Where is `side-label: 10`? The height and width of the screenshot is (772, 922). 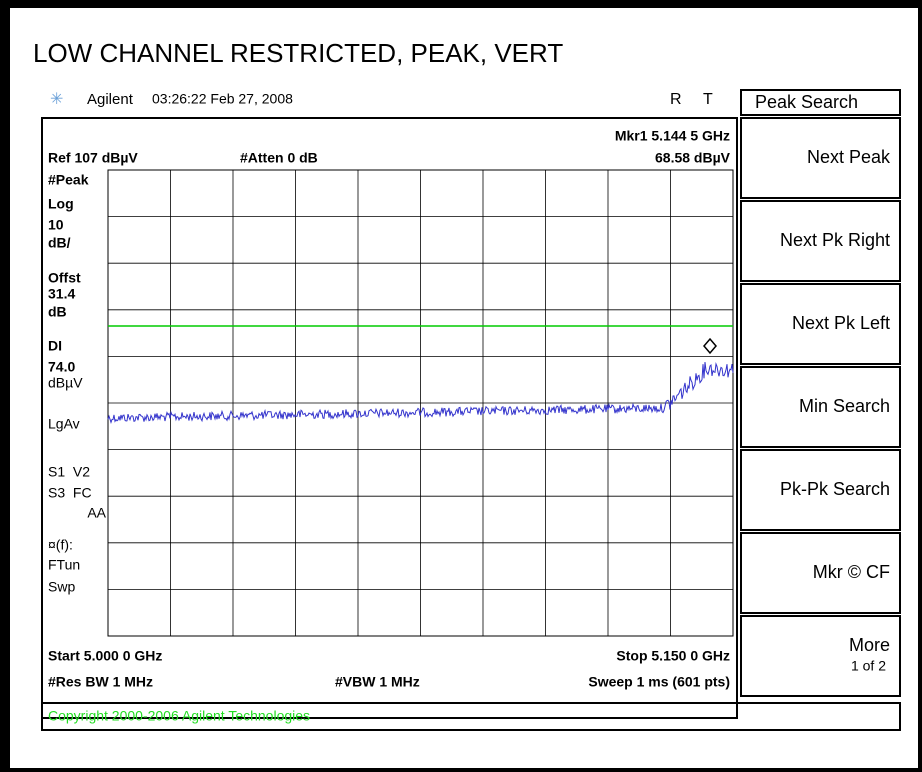
side-label: 10 is located at coordinates (56, 225).